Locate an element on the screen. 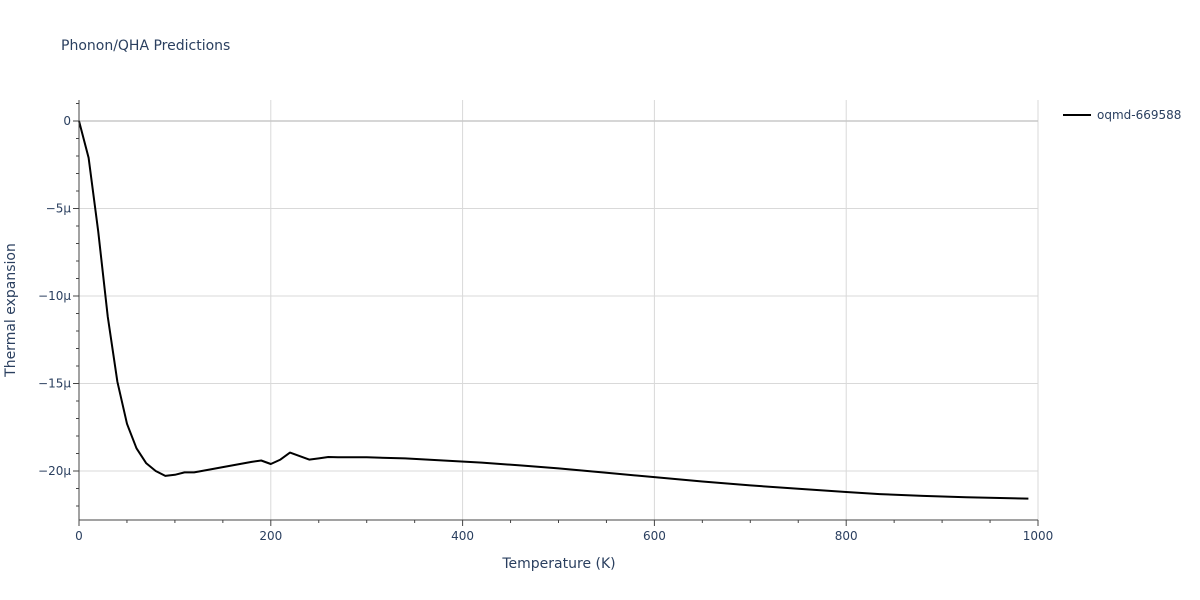  legend-label: oqmd-669588 is located at coordinates (1139, 115).